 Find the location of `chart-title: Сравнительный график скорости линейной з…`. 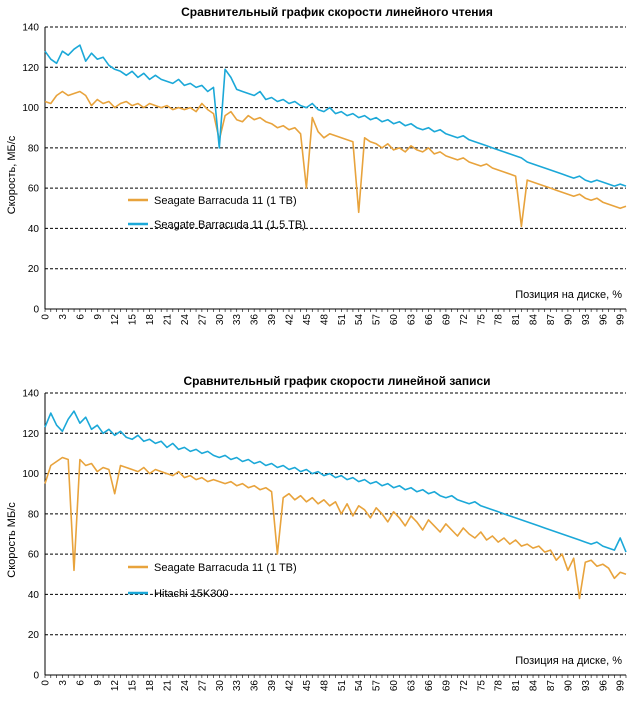

chart-title: Сравнительный график скорости линейной з… is located at coordinates (336, 381).